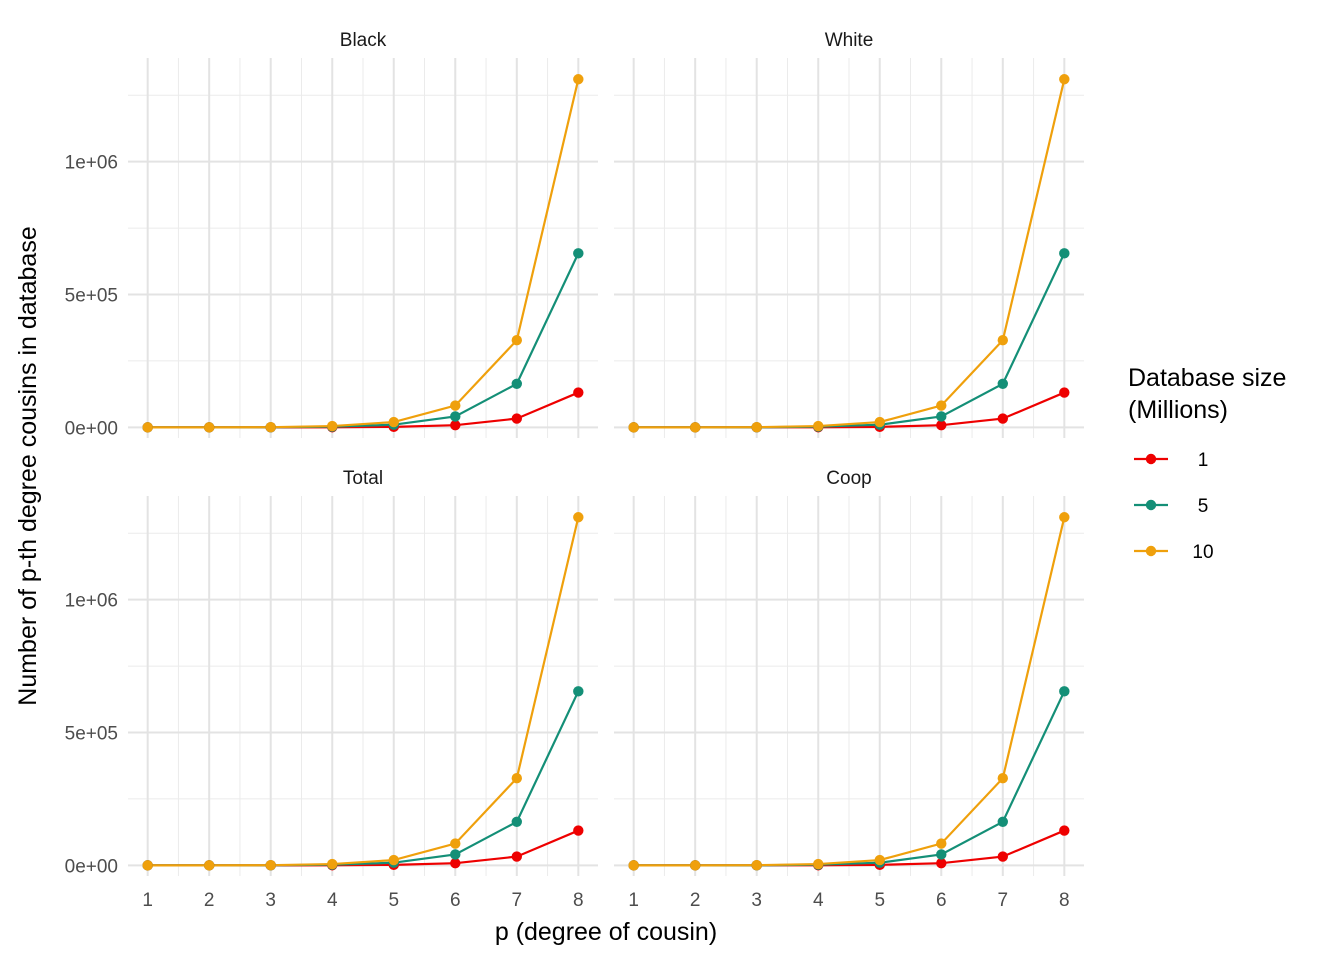 The width and height of the screenshot is (1344, 960). I want to click on legend-item-5: 5, so click(1171, 506).